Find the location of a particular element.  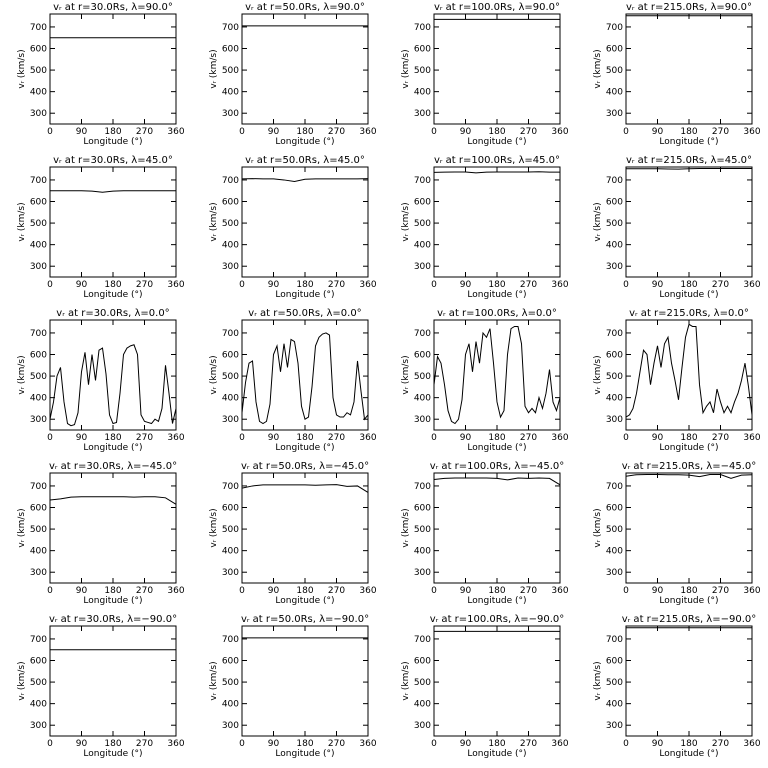

panel-title: vᵣ at r=215.0Rs, λ=−45.0° is located at coordinates (689, 466).